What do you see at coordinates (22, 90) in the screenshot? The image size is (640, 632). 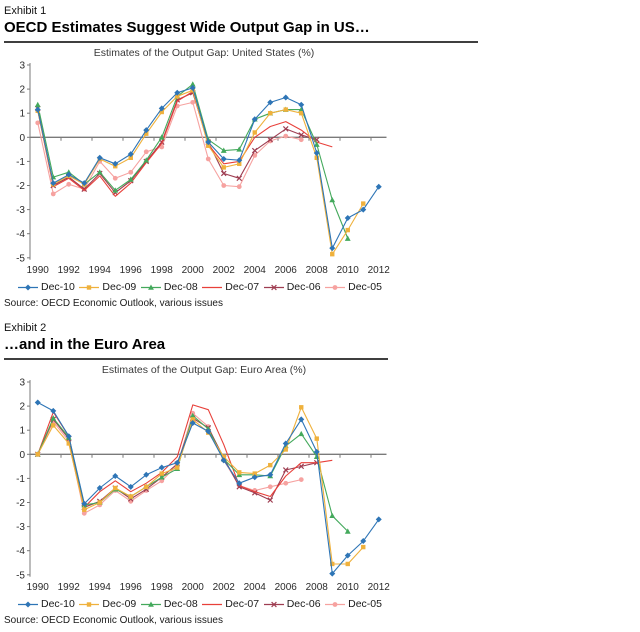 I see `y-tick-label: 2` at bounding box center [22, 90].